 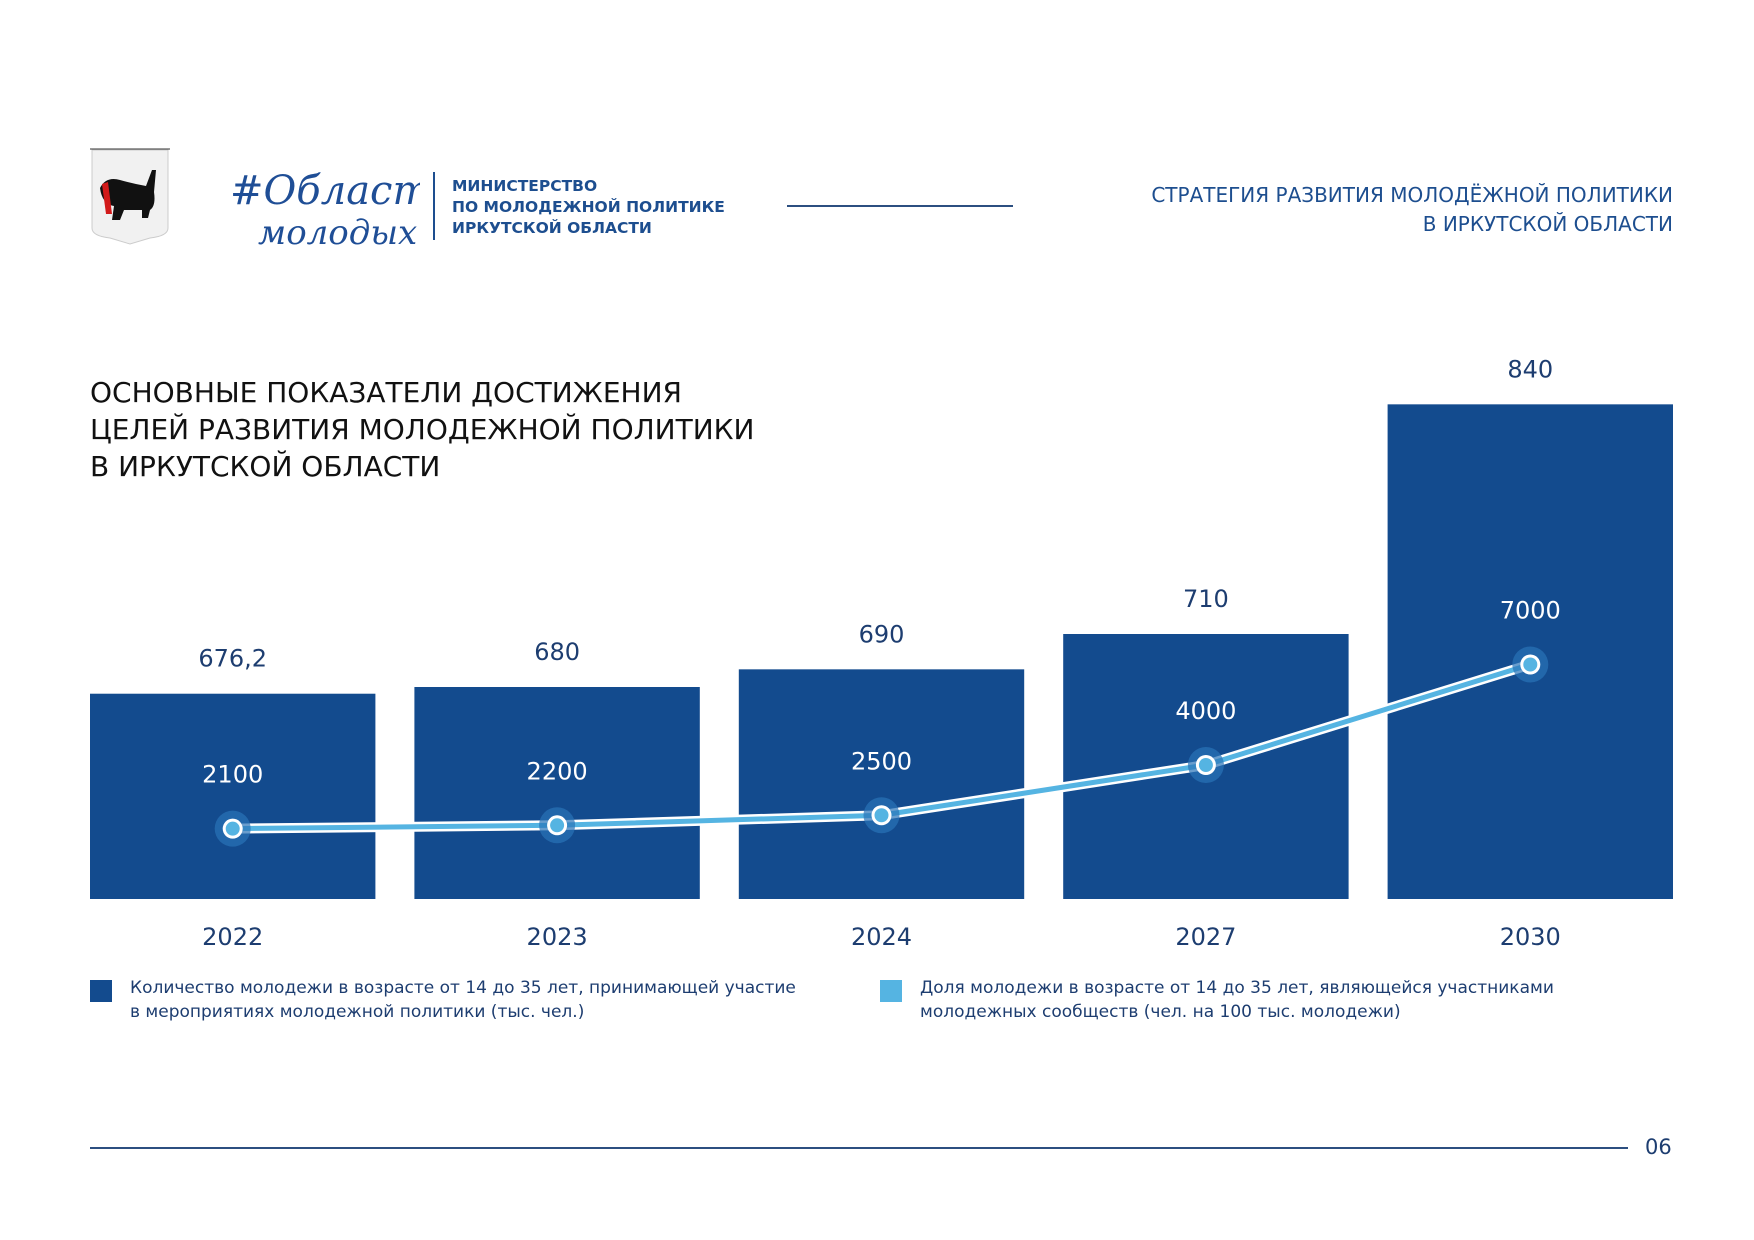 What do you see at coordinates (434, 206) in the screenshot?
I see `header-divider` at bounding box center [434, 206].